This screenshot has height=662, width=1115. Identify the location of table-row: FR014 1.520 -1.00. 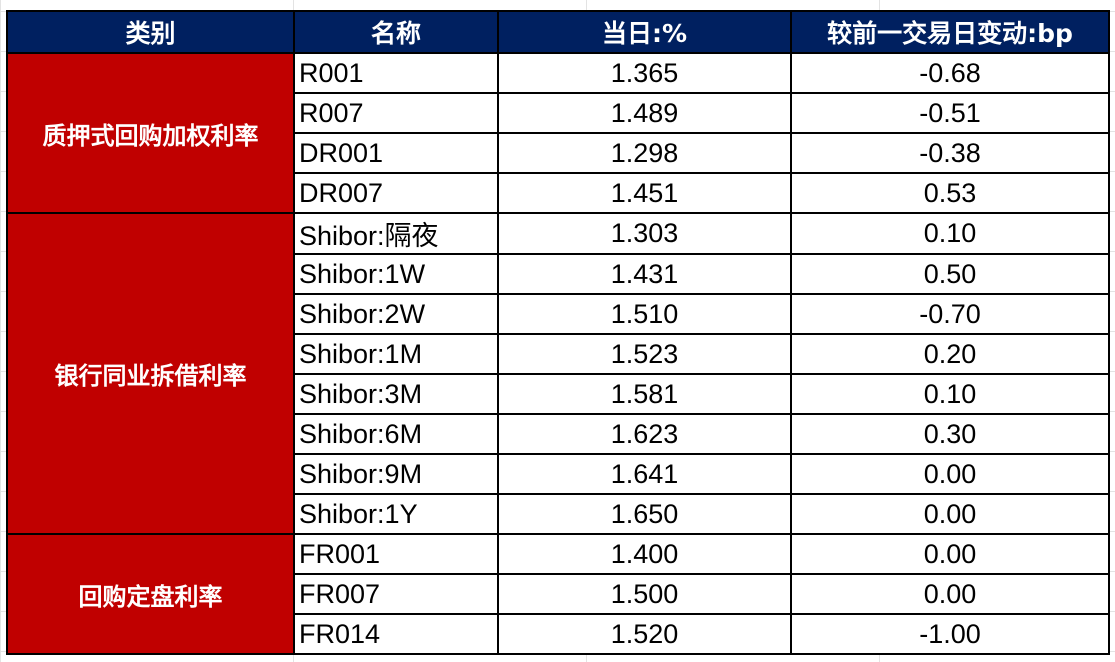
(558, 634).